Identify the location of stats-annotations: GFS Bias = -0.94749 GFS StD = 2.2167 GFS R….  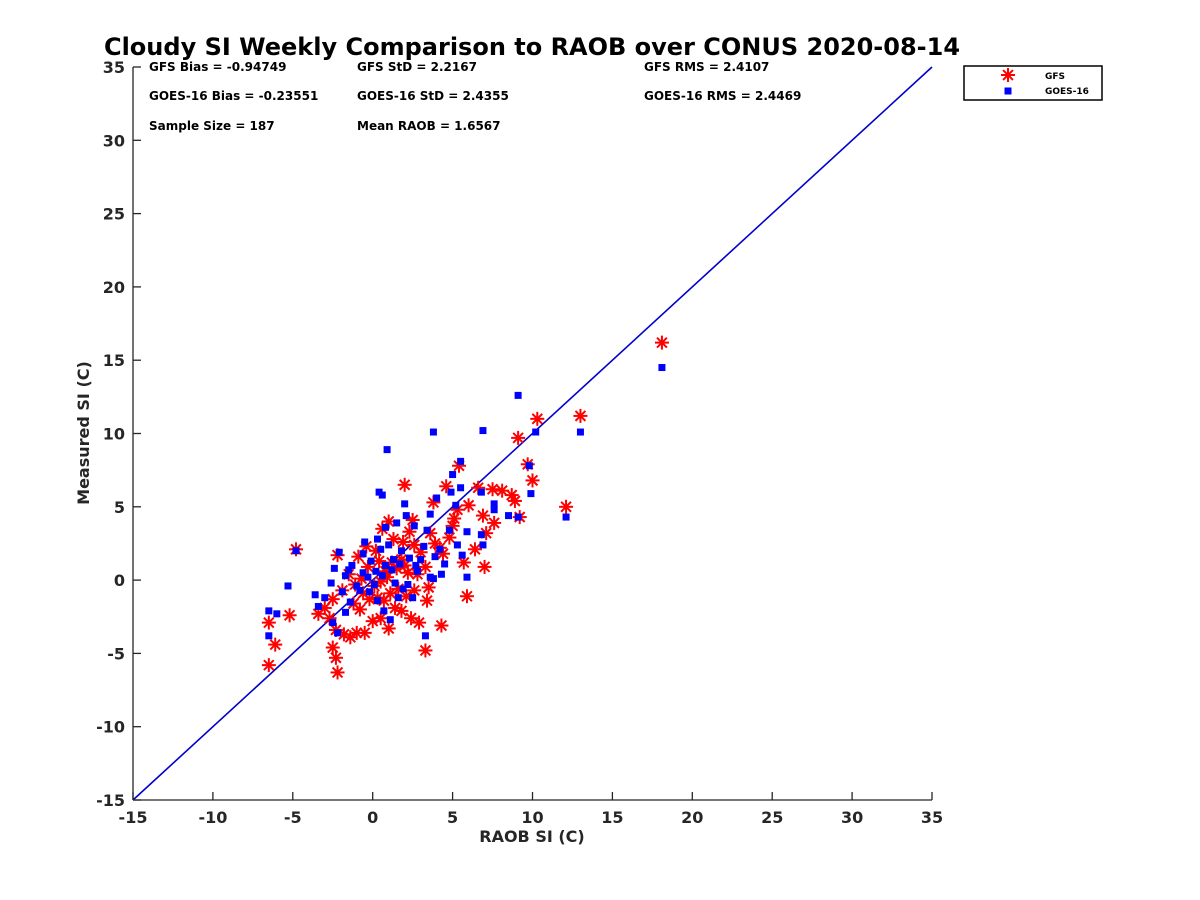
(475, 96).